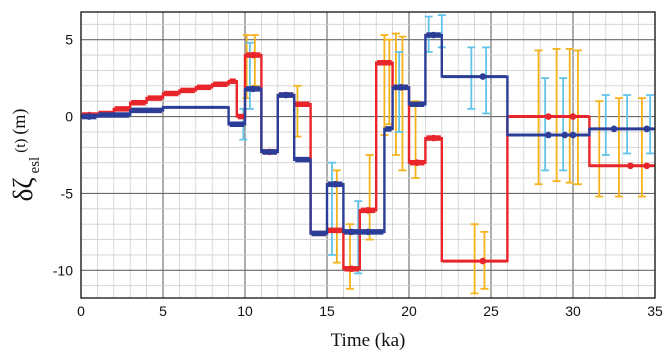  What do you see at coordinates (63, 270) in the screenshot?
I see `y-tick-label: -10` at bounding box center [63, 270].